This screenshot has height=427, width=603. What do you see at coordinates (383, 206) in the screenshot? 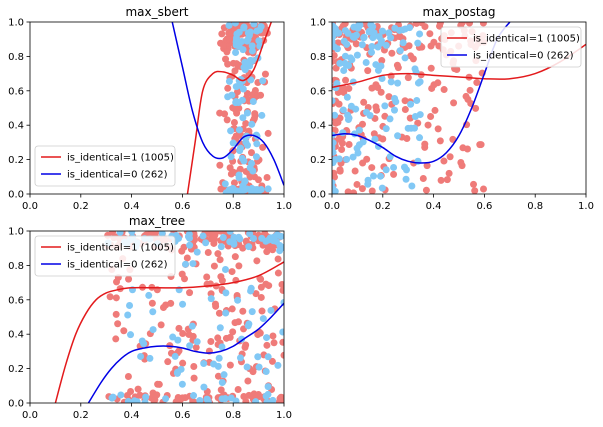
I see `x-tick-label: 0.2` at bounding box center [383, 206].